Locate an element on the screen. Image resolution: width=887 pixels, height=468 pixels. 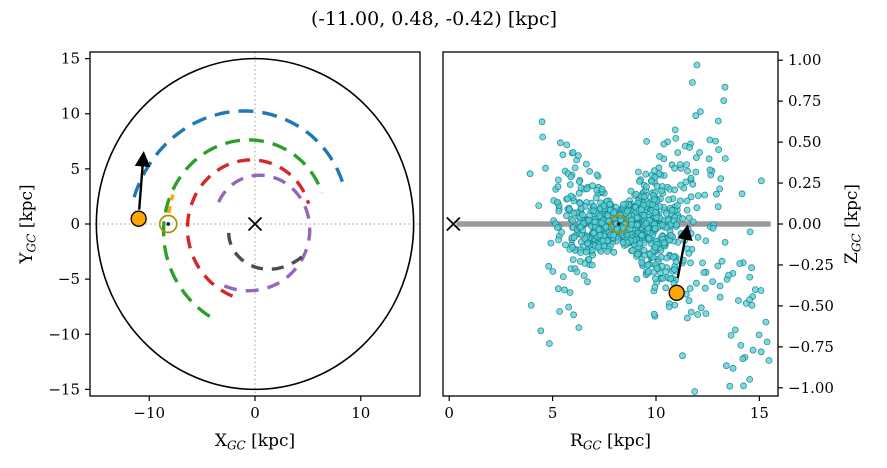
left-y-tick-label: 10 is located at coordinates (70, 114).